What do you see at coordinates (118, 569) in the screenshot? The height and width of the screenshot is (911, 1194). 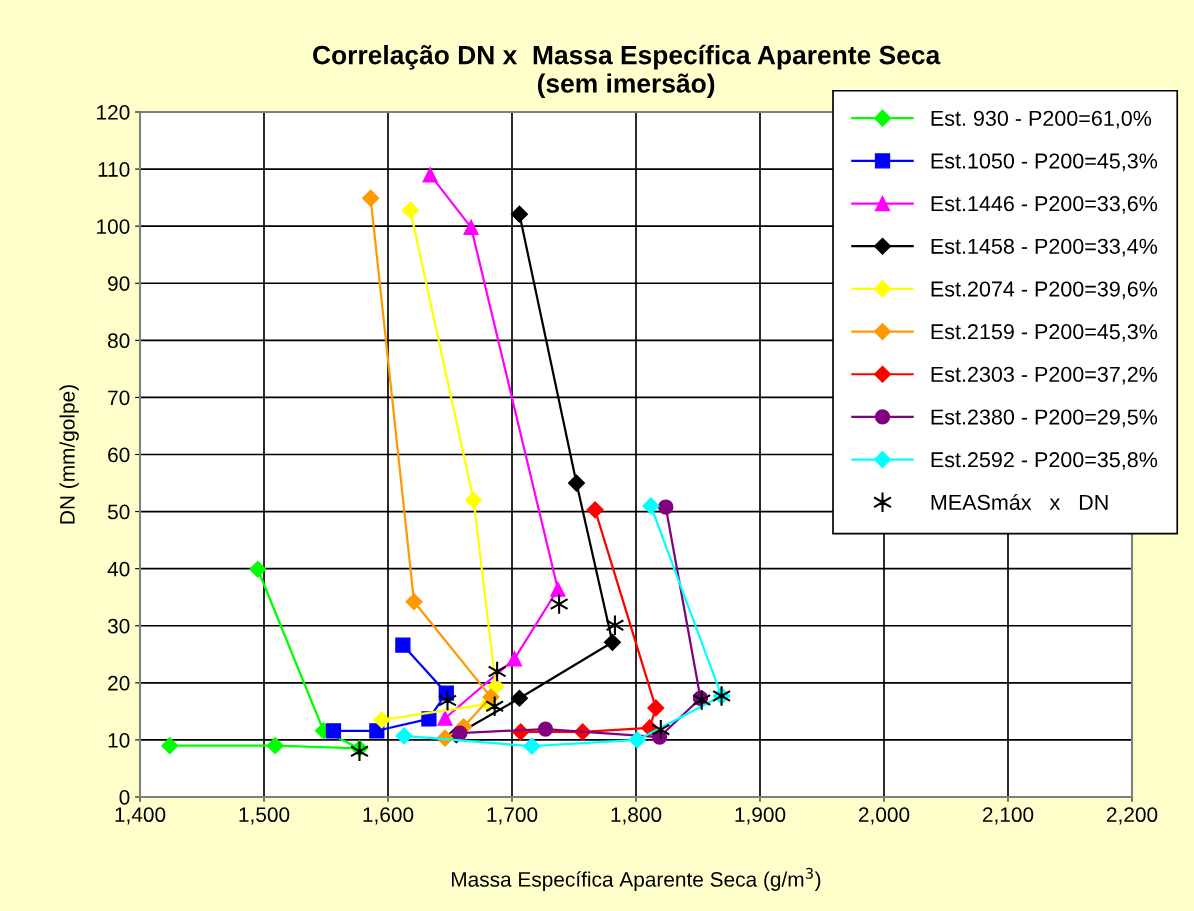 I see `y-tick-label: 40` at bounding box center [118, 569].